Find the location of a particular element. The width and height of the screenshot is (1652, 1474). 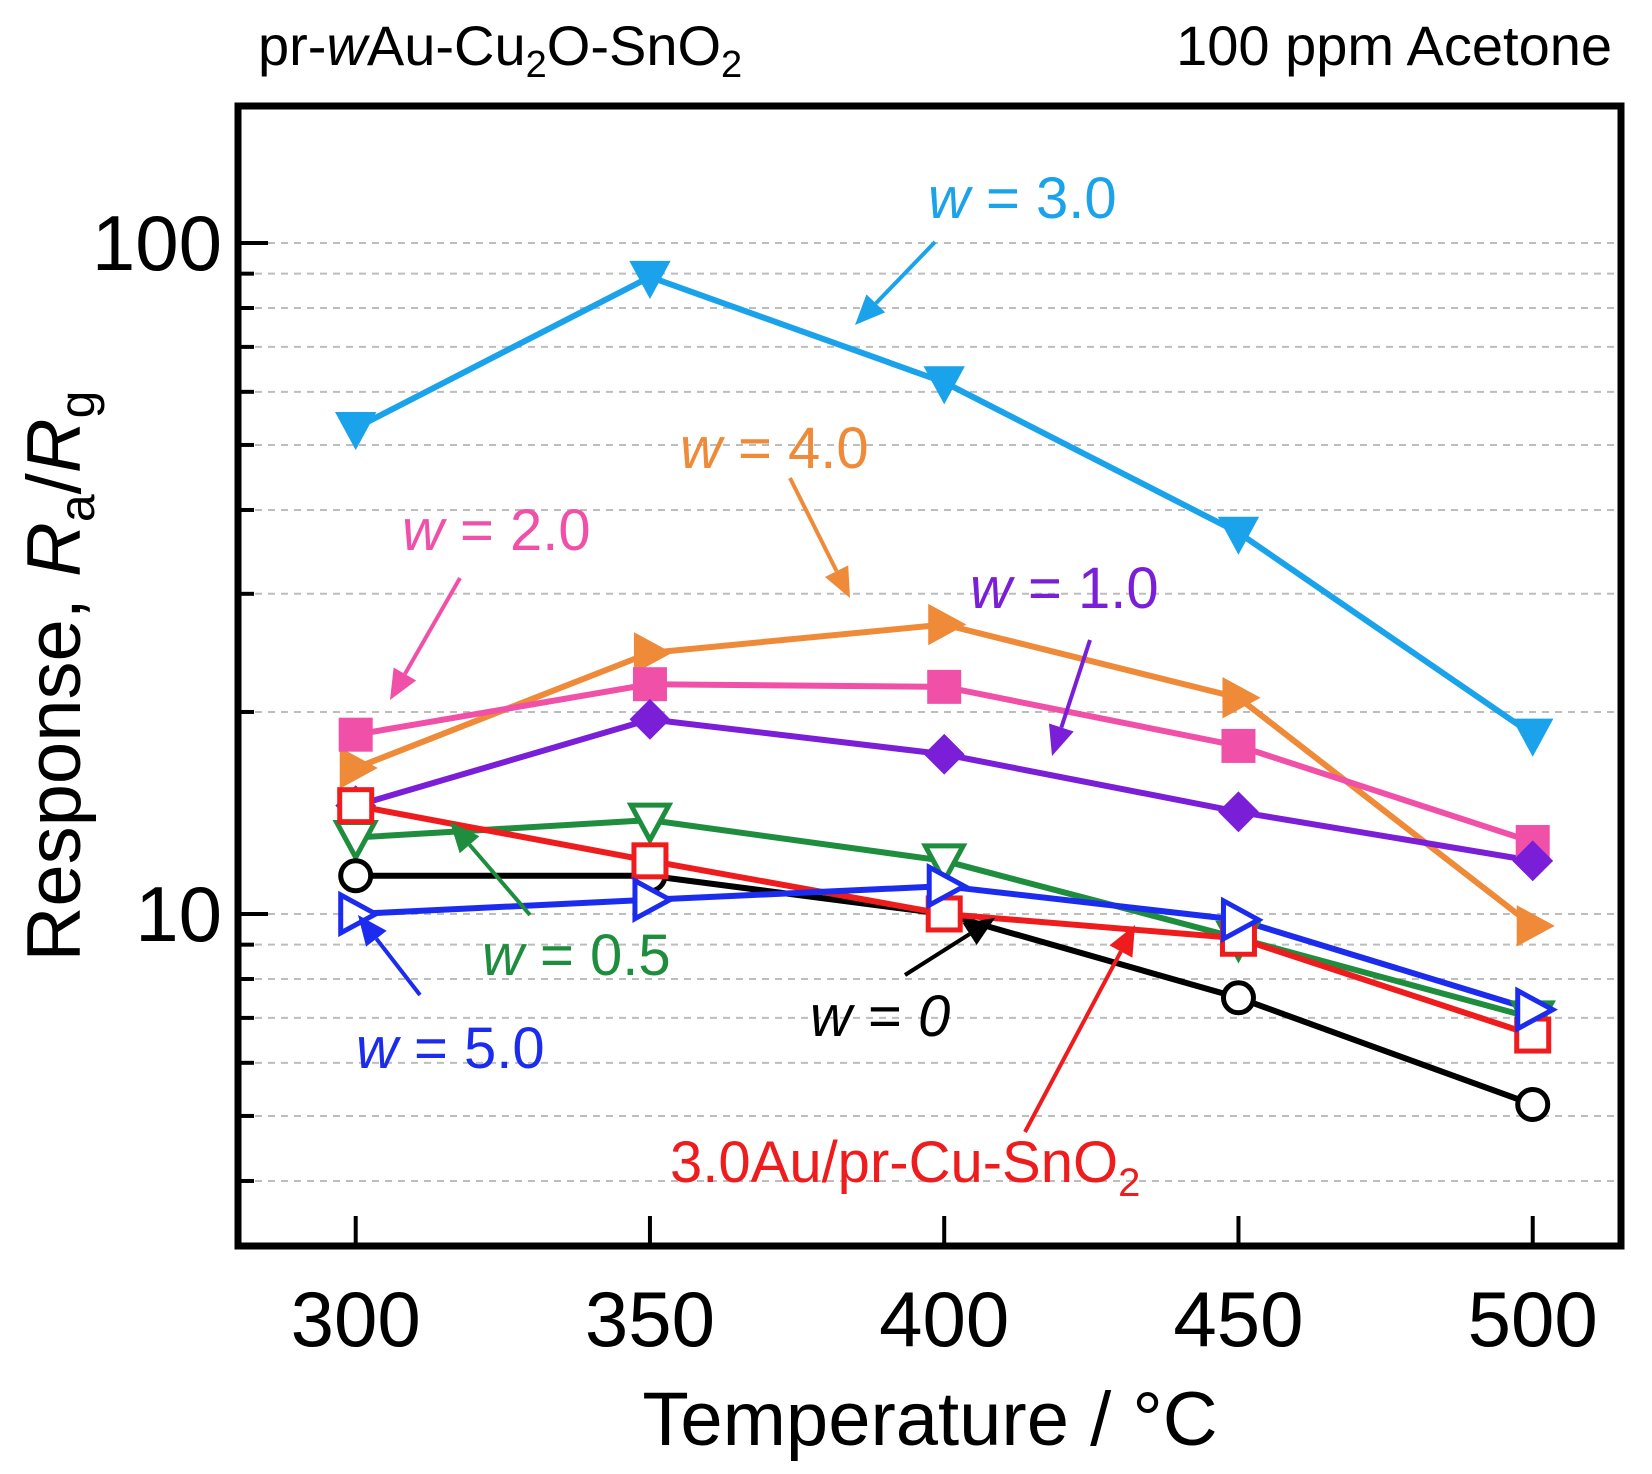

annotation-w5: w = 5.0 is located at coordinates (450, 1048).